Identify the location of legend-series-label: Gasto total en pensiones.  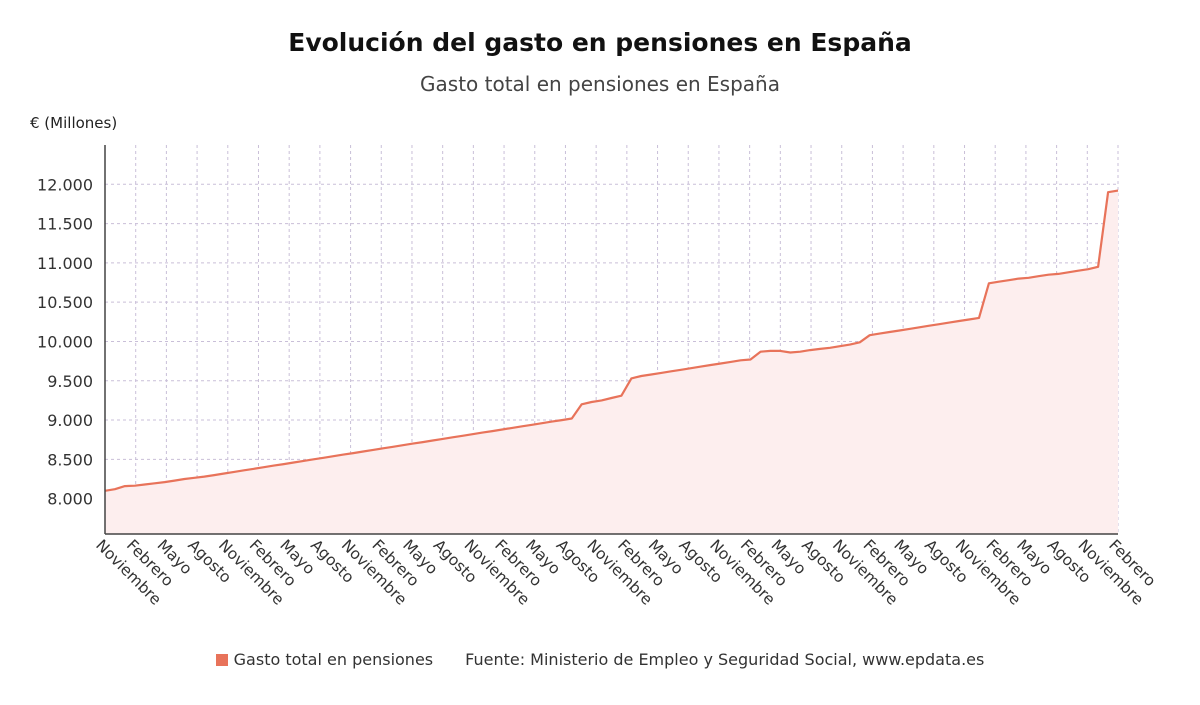
(333, 659).